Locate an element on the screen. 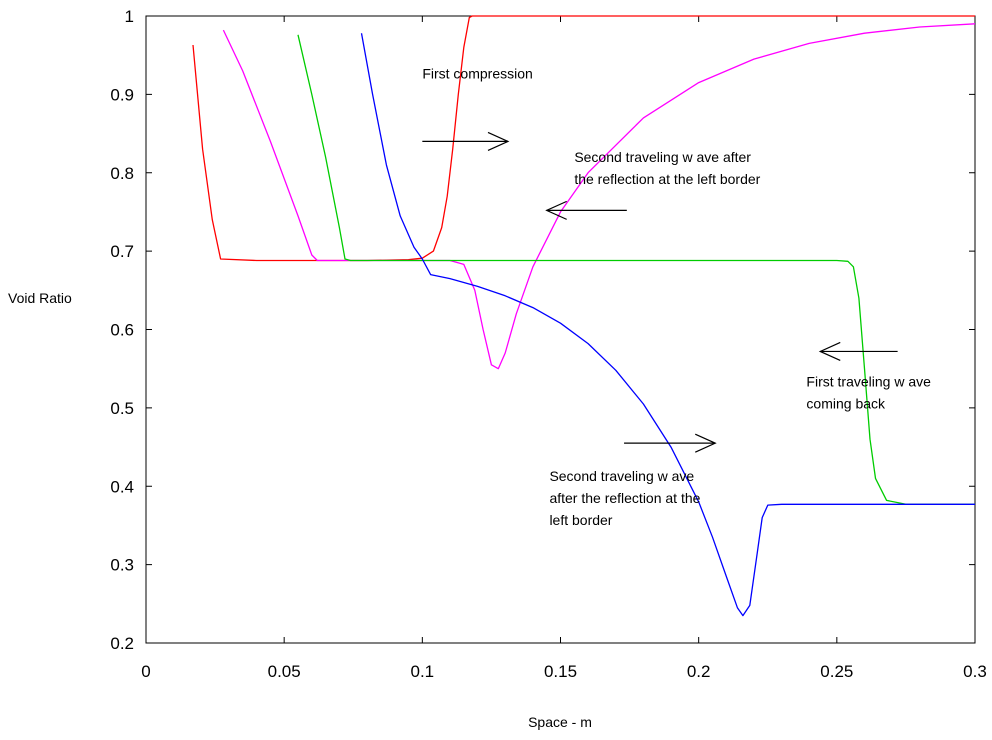 This screenshot has width=992, height=740. annotation-text: coming back is located at coordinates (846, 404).